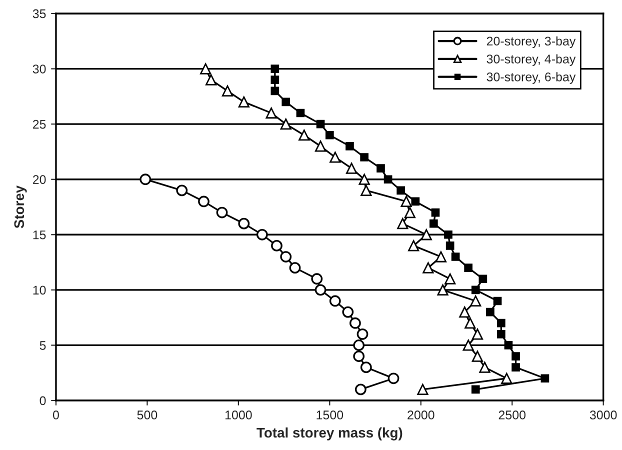  I want to click on y-tick-label: 10, so click(39, 290).